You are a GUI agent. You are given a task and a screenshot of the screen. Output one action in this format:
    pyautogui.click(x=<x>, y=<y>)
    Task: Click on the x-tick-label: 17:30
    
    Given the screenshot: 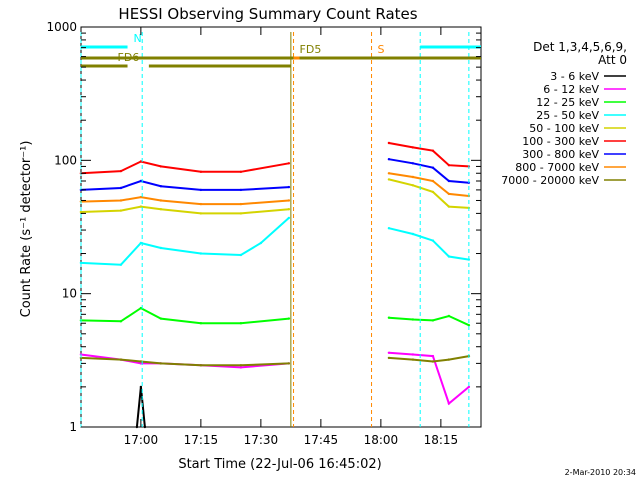 What is the action you would take?
    pyautogui.click(x=261, y=440)
    